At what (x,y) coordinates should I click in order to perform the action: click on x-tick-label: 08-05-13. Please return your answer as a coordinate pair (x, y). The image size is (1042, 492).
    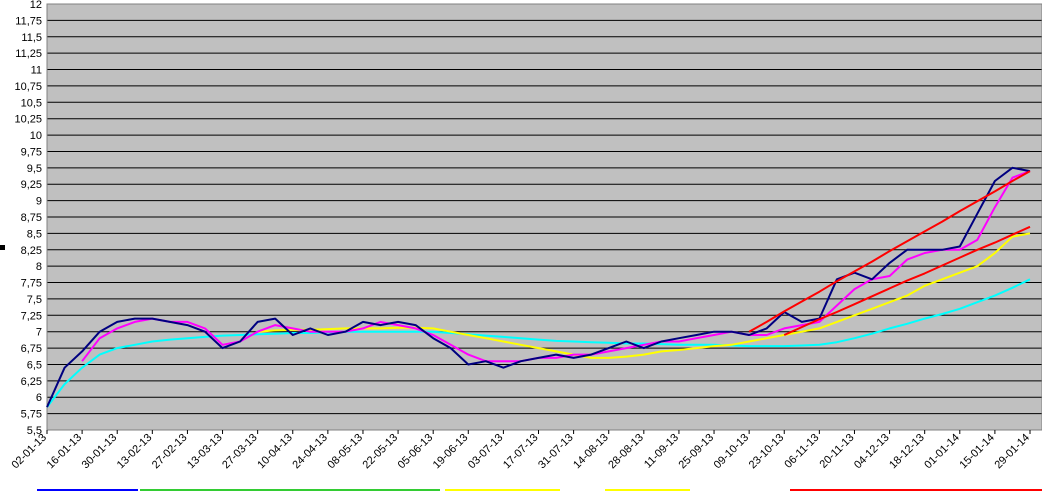
    Looking at the image, I should click on (345, 452).